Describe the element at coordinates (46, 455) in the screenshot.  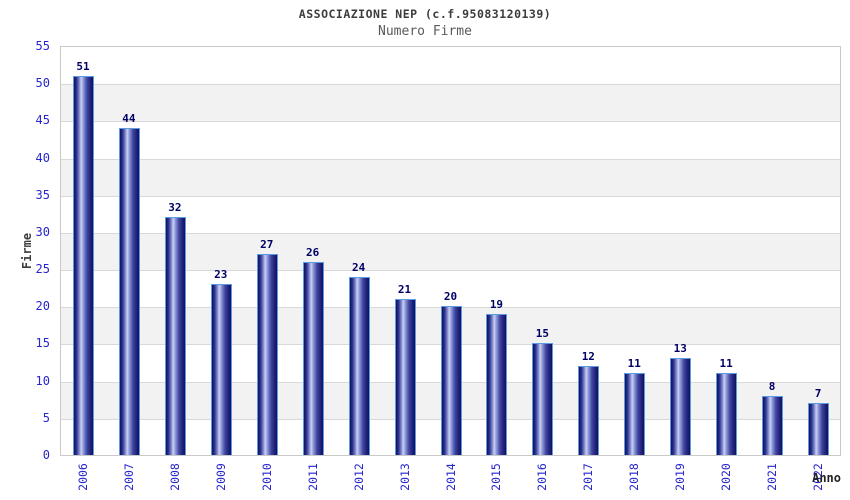
I see `y-tick-label: 0` at that location.